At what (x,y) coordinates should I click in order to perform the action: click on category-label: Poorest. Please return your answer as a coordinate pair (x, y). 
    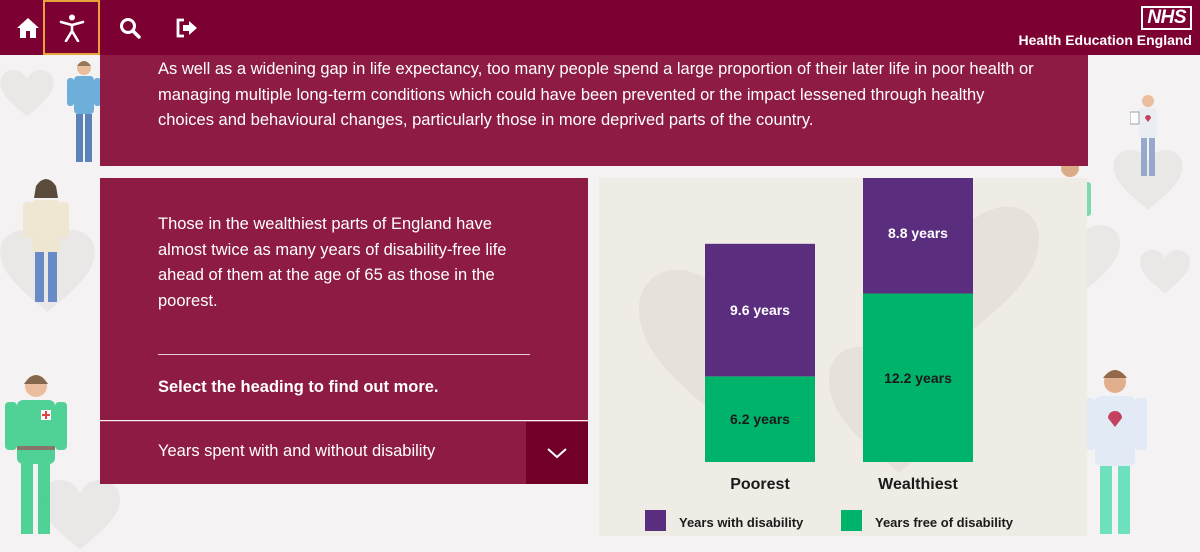
    Looking at the image, I should click on (760, 484).